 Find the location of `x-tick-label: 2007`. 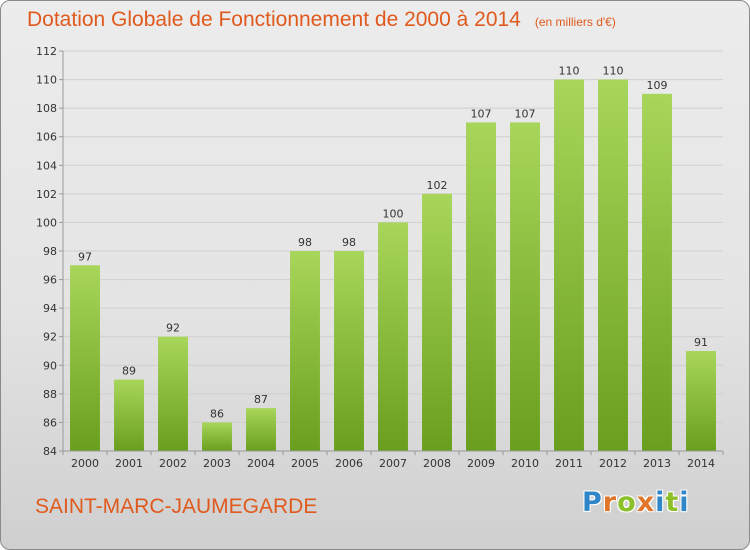

x-tick-label: 2007 is located at coordinates (393, 463).